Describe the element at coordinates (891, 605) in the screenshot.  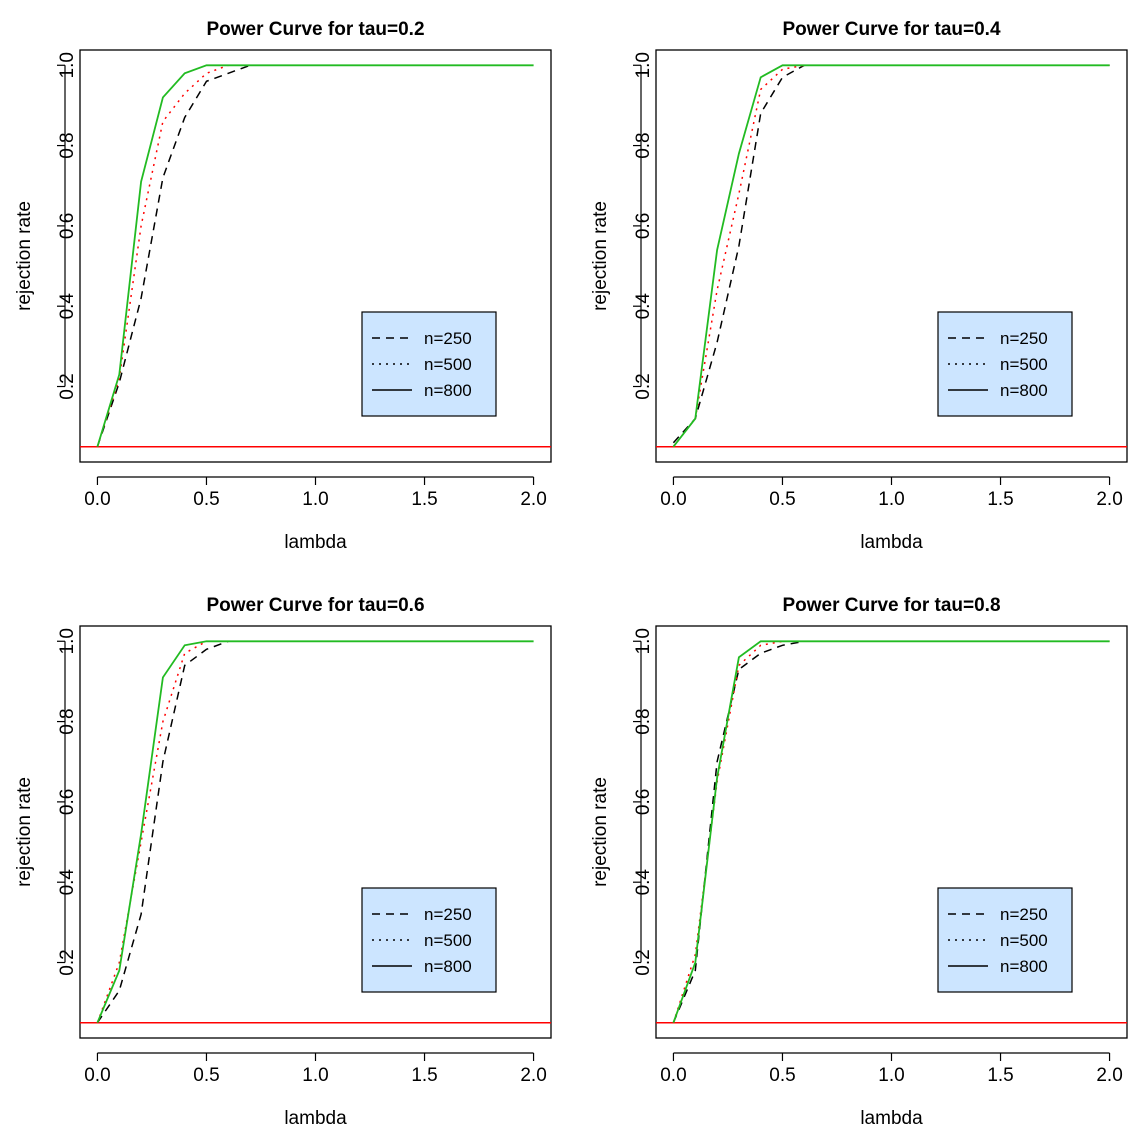
I see `chart-title: Power Curve for tau=0.8` at that location.